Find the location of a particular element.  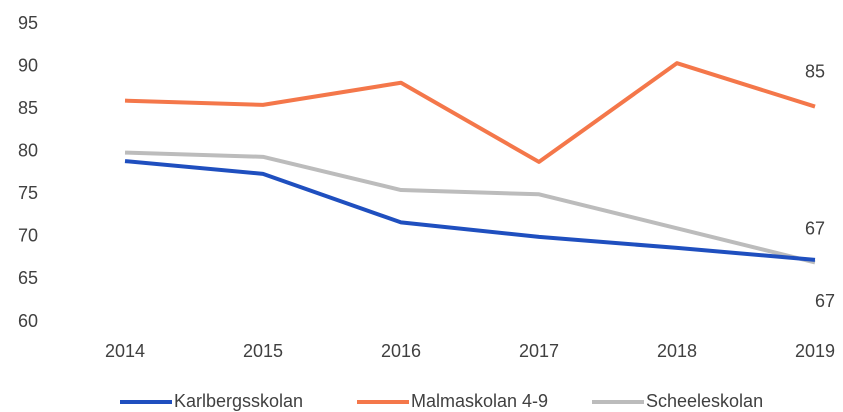

y-tick-label: 70 is located at coordinates (28, 236).